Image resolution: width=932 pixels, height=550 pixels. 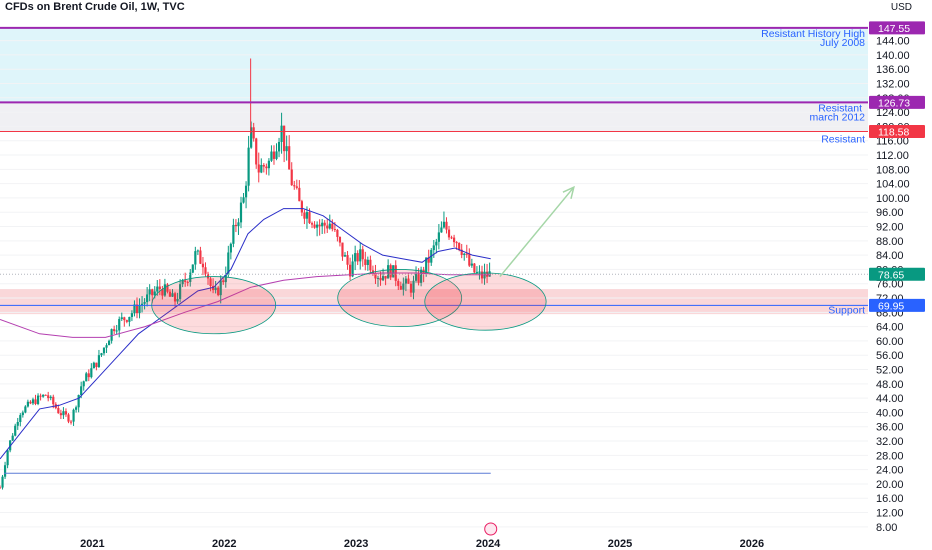 I want to click on price-tag-label: 118.58, so click(x=893, y=132).